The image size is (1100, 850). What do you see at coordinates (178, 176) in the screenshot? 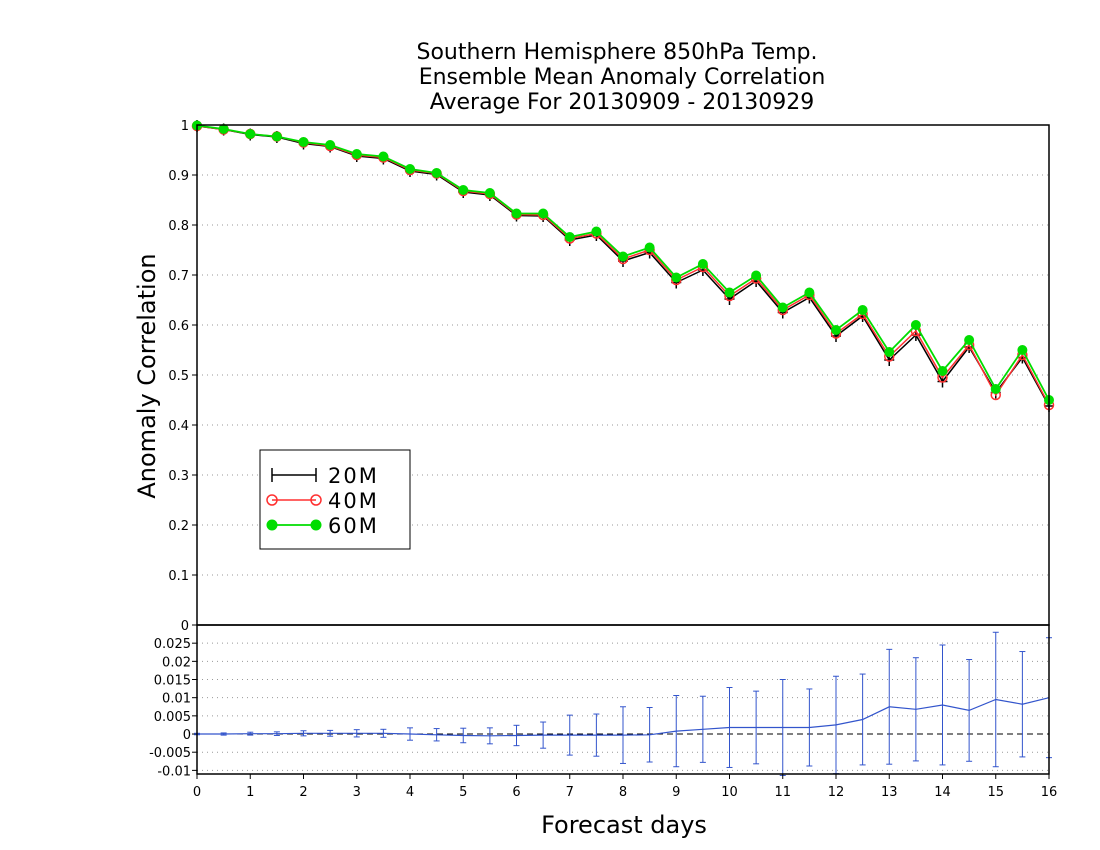
I see `y-tick-label: 0.9` at bounding box center [178, 176].